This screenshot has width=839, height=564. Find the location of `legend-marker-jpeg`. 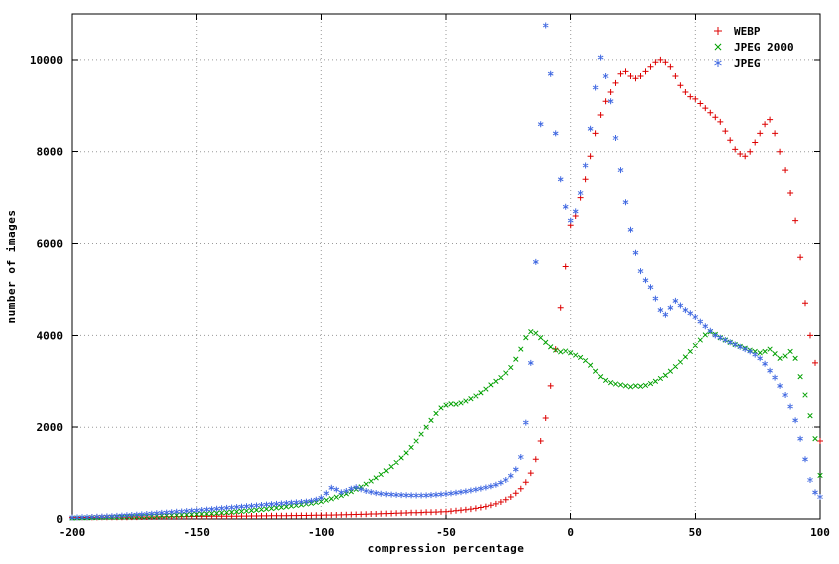

legend-marker-jpeg is located at coordinates (718, 63).